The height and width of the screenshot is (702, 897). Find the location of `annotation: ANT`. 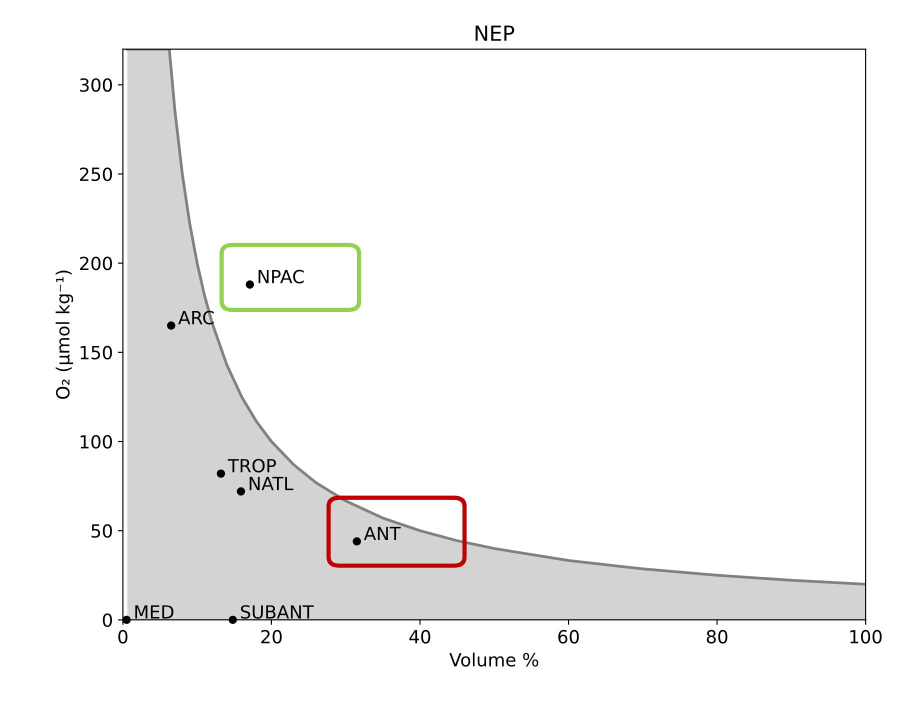

annotation: ANT is located at coordinates (382, 533).